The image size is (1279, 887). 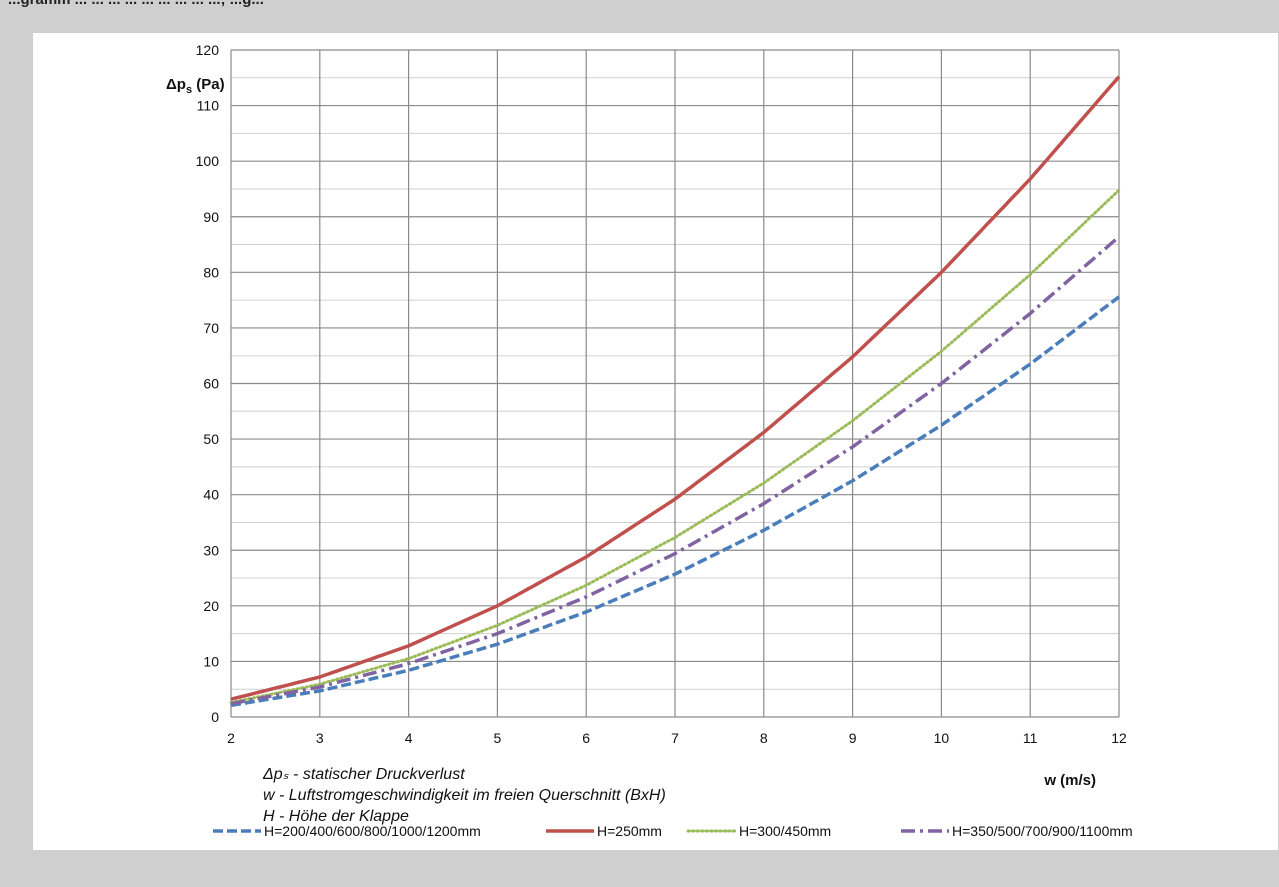 What do you see at coordinates (320, 738) in the screenshot?
I see `x-tick-label: 3` at bounding box center [320, 738].